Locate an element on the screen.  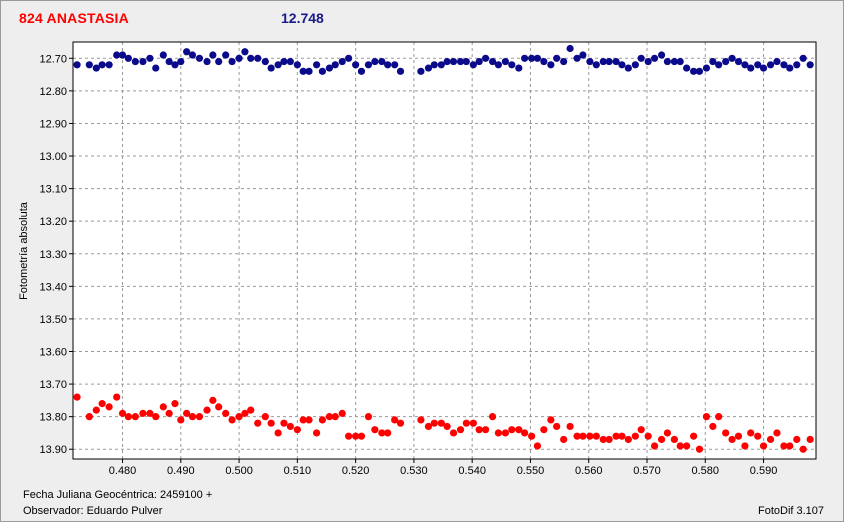
comparison-series is located at coordinates (443, 423).